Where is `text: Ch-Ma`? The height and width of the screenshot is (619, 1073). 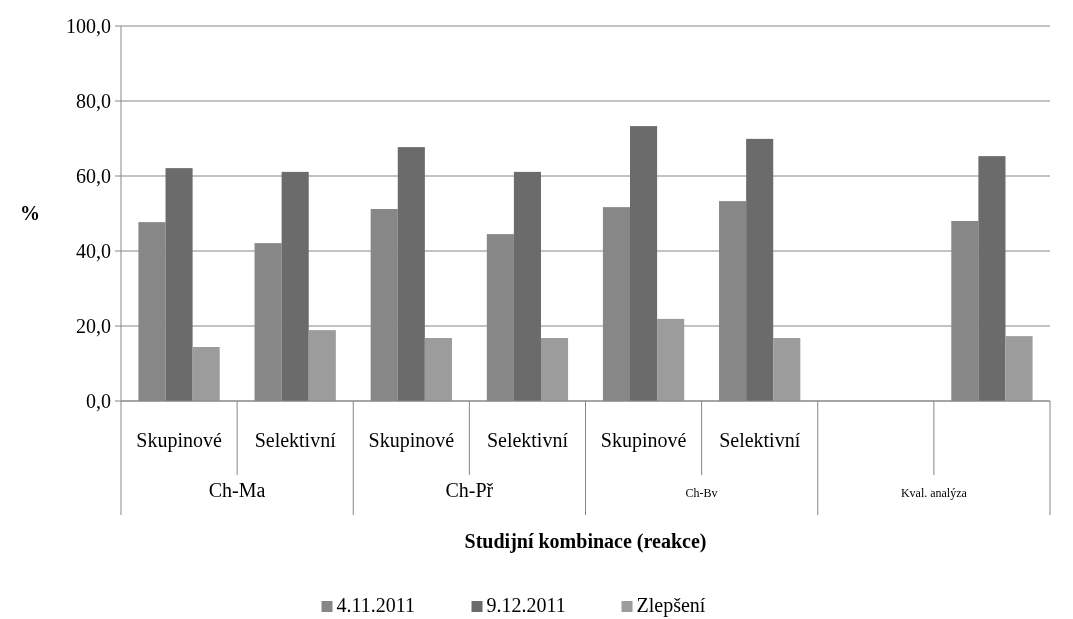 text: Ch-Ma is located at coordinates (237, 490).